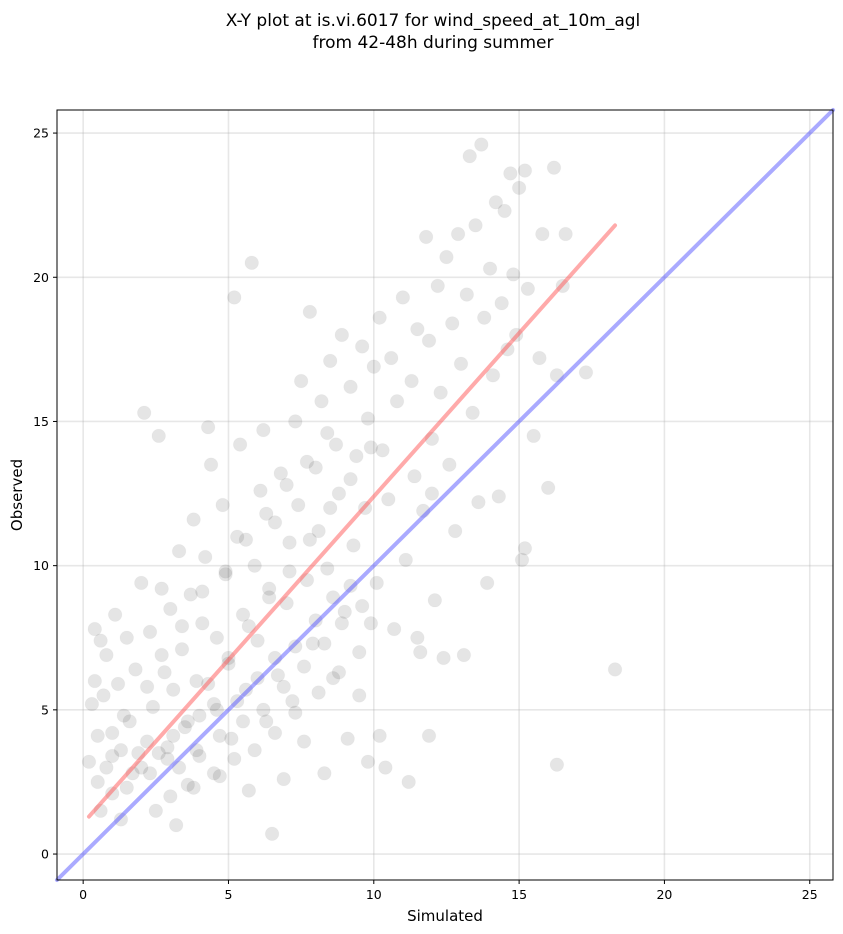  Describe the element at coordinates (45, 854) in the screenshot. I see `y-tick-label: 0` at that location.